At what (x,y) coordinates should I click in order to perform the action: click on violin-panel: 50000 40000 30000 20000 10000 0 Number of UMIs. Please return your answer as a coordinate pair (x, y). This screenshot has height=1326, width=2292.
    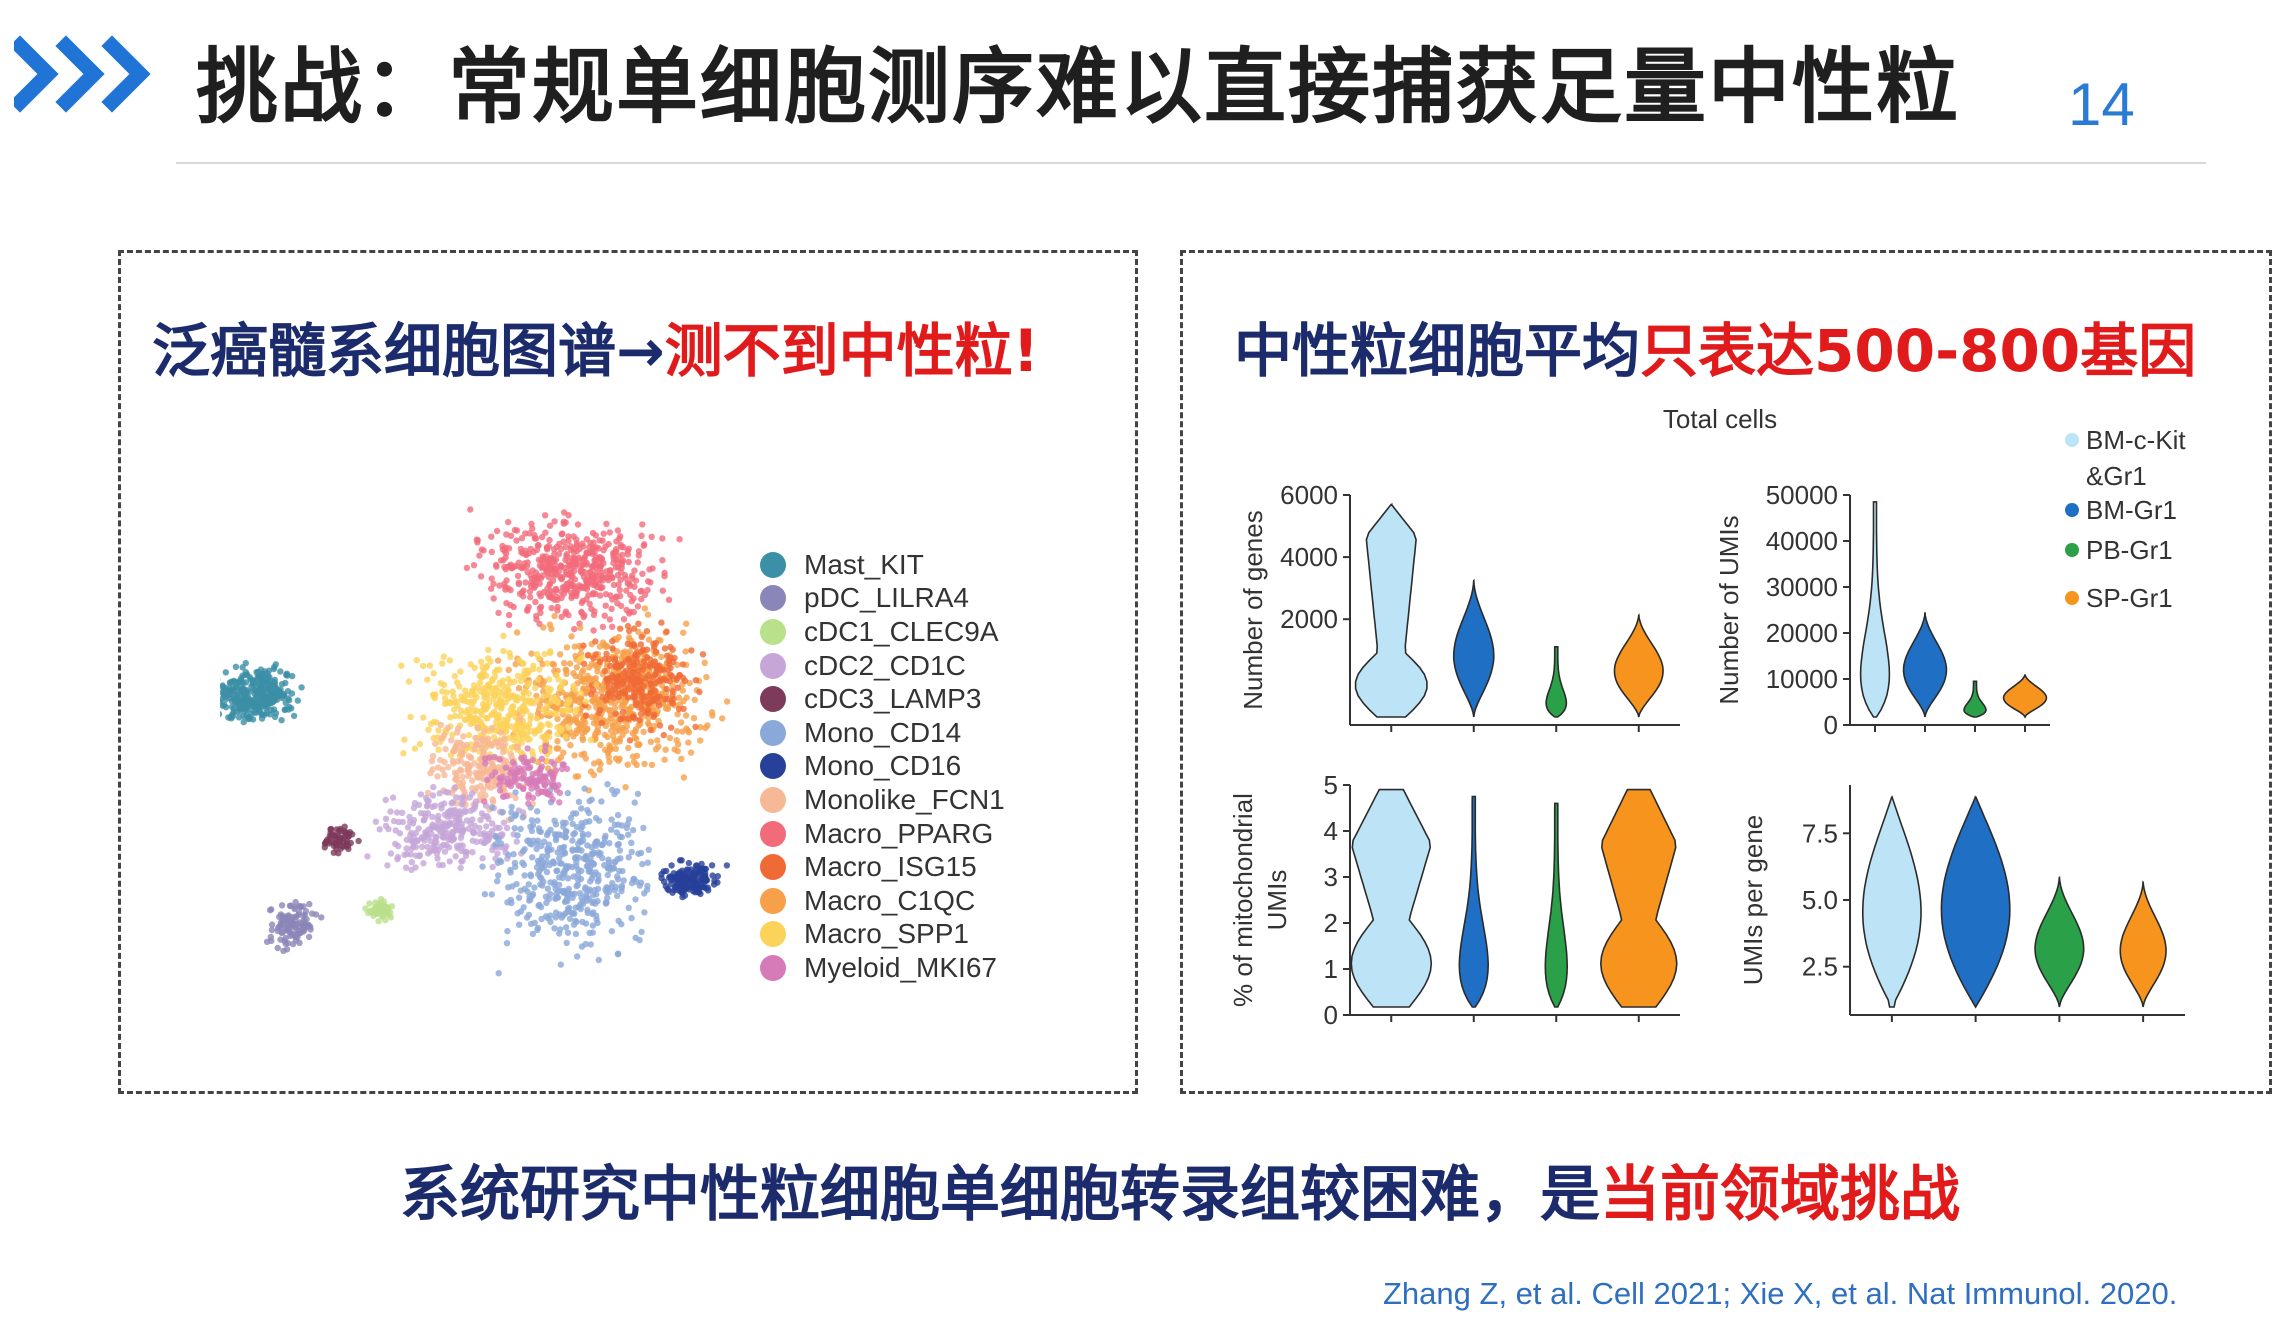
    Looking at the image, I should click on (1882, 610).